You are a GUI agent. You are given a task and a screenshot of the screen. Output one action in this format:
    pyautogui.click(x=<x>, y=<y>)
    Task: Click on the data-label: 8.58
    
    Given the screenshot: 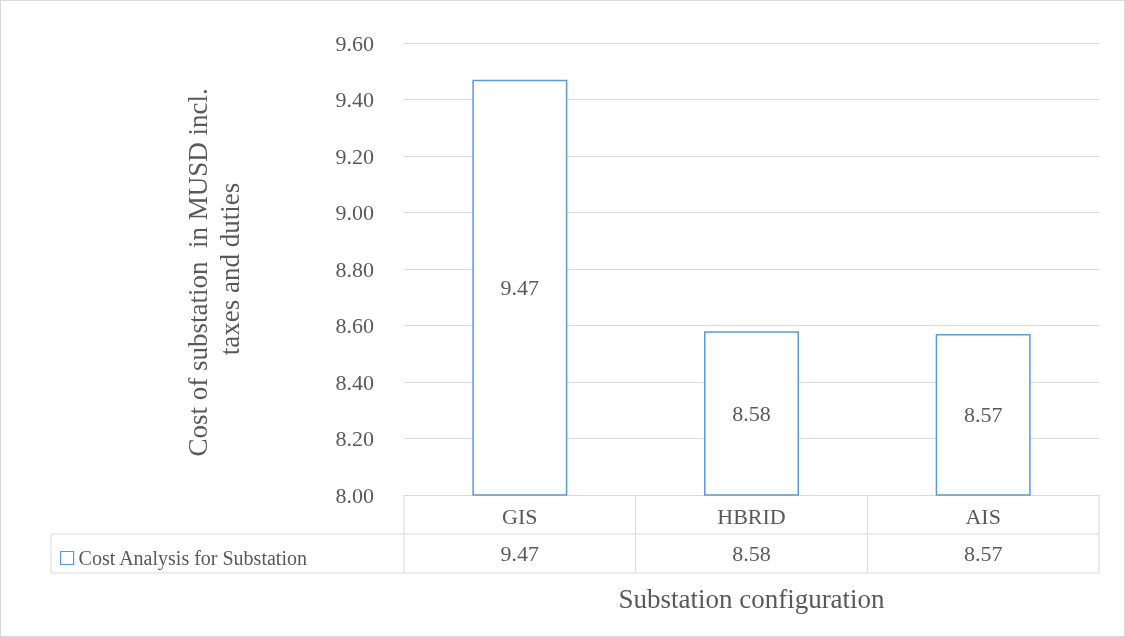 What is the action you would take?
    pyautogui.click(x=751, y=553)
    